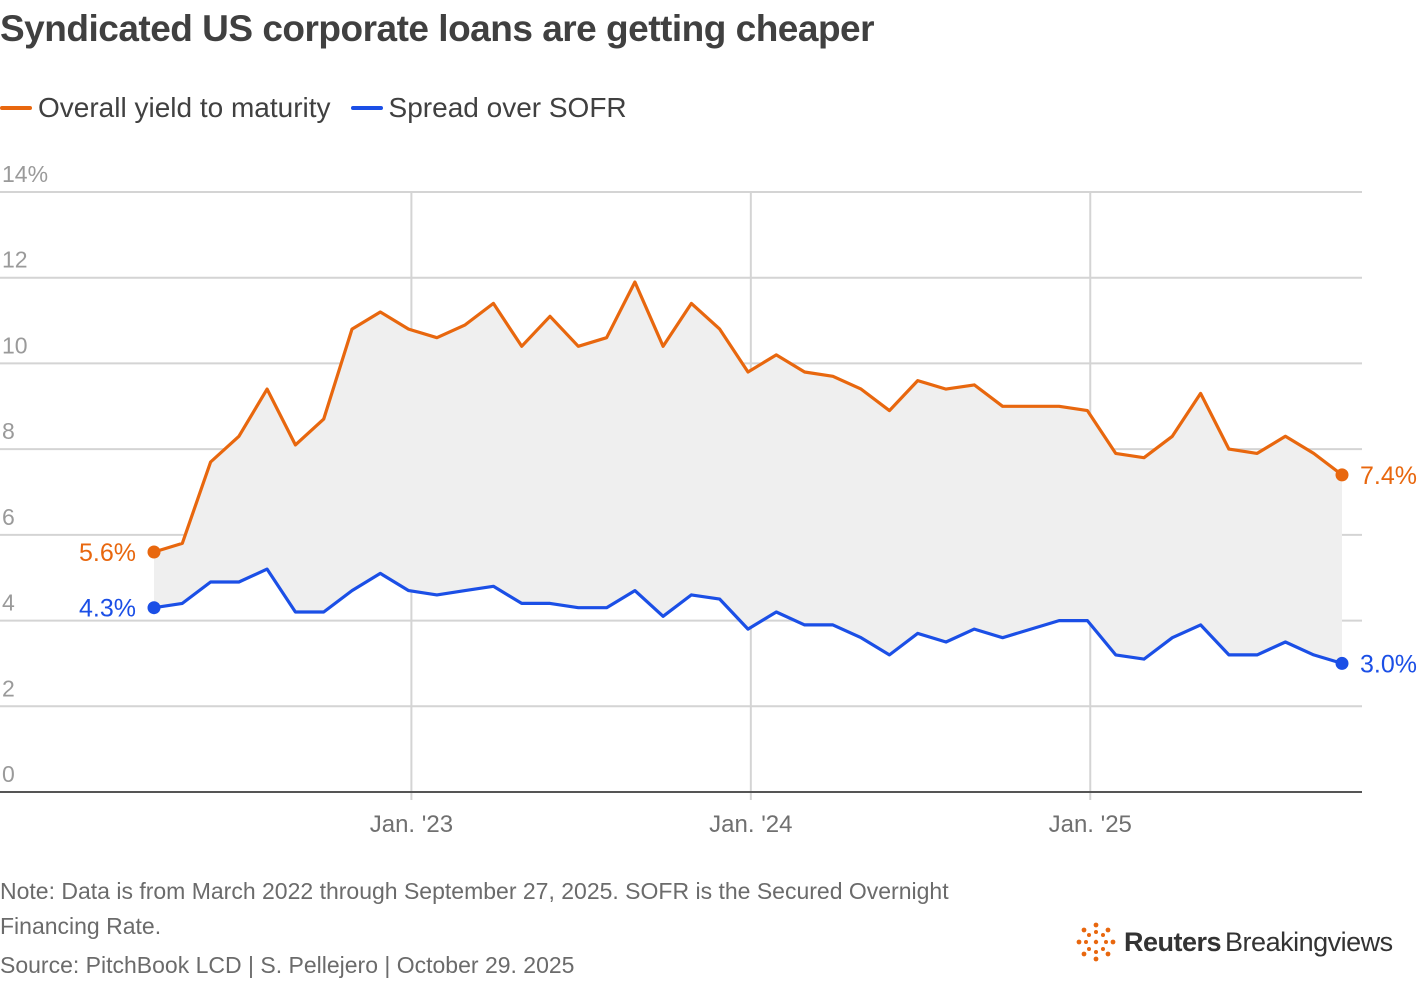  Describe the element at coordinates (1388, 476) in the screenshot. I see `series-end-label: 7.4%` at that location.